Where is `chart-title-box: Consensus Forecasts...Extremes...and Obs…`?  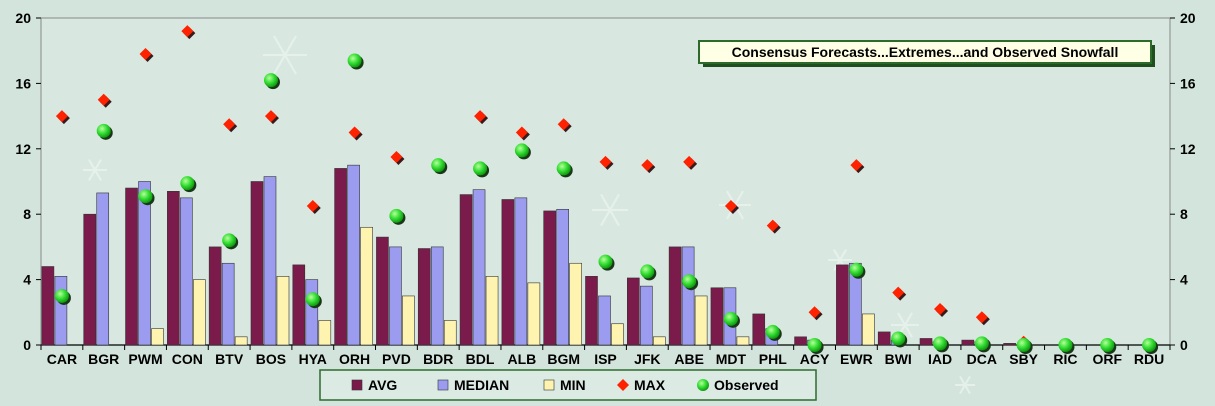 chart-title-box: Consensus Forecasts...Extremes...and Obs… is located at coordinates (926, 53).